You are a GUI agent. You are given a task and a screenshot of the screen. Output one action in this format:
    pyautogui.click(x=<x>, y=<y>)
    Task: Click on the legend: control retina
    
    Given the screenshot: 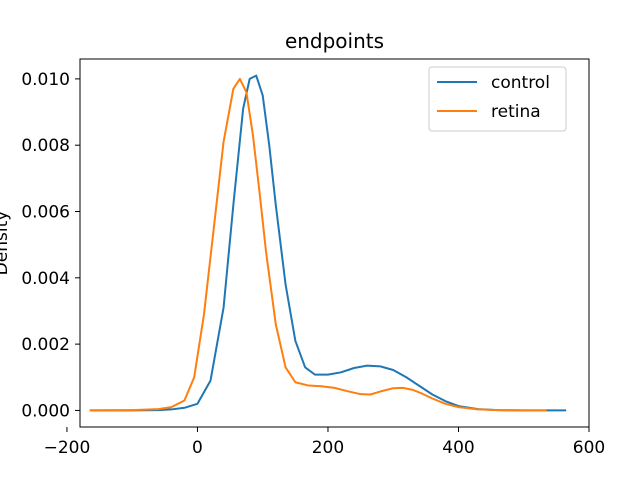 What is the action you would take?
    pyautogui.click(x=497, y=99)
    